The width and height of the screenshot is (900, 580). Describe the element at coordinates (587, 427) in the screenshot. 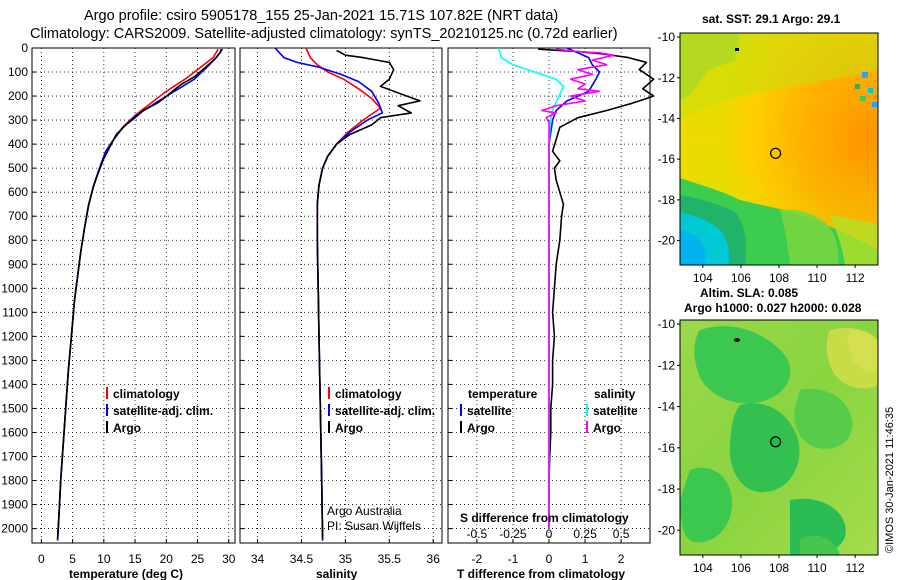

I see `difference-legend-sal-argo-swatch` at that location.